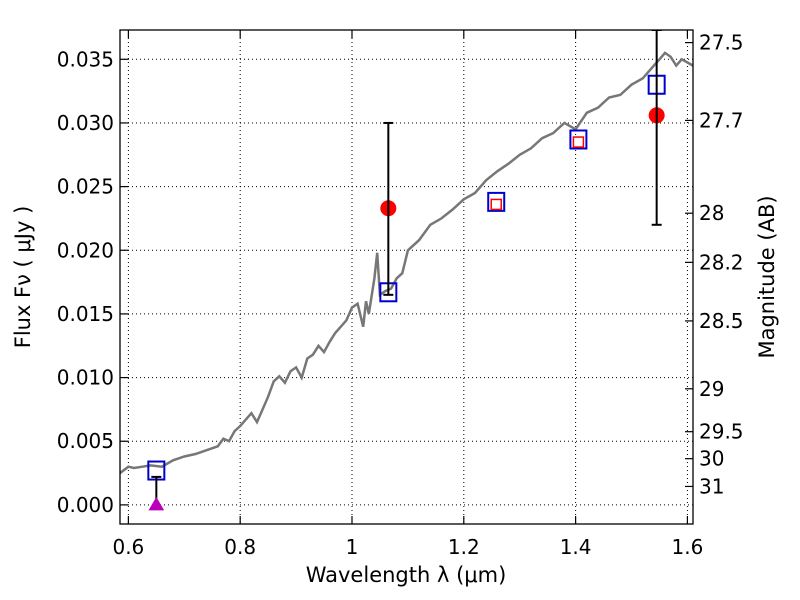  I want to click on x-tick-label: 1.4, so click(576, 547).